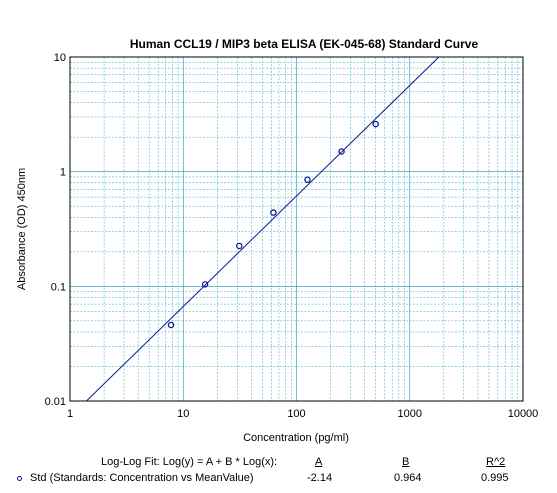  I want to click on y-axis-label: Absorbance (OD) 450nm, so click(22, 229).